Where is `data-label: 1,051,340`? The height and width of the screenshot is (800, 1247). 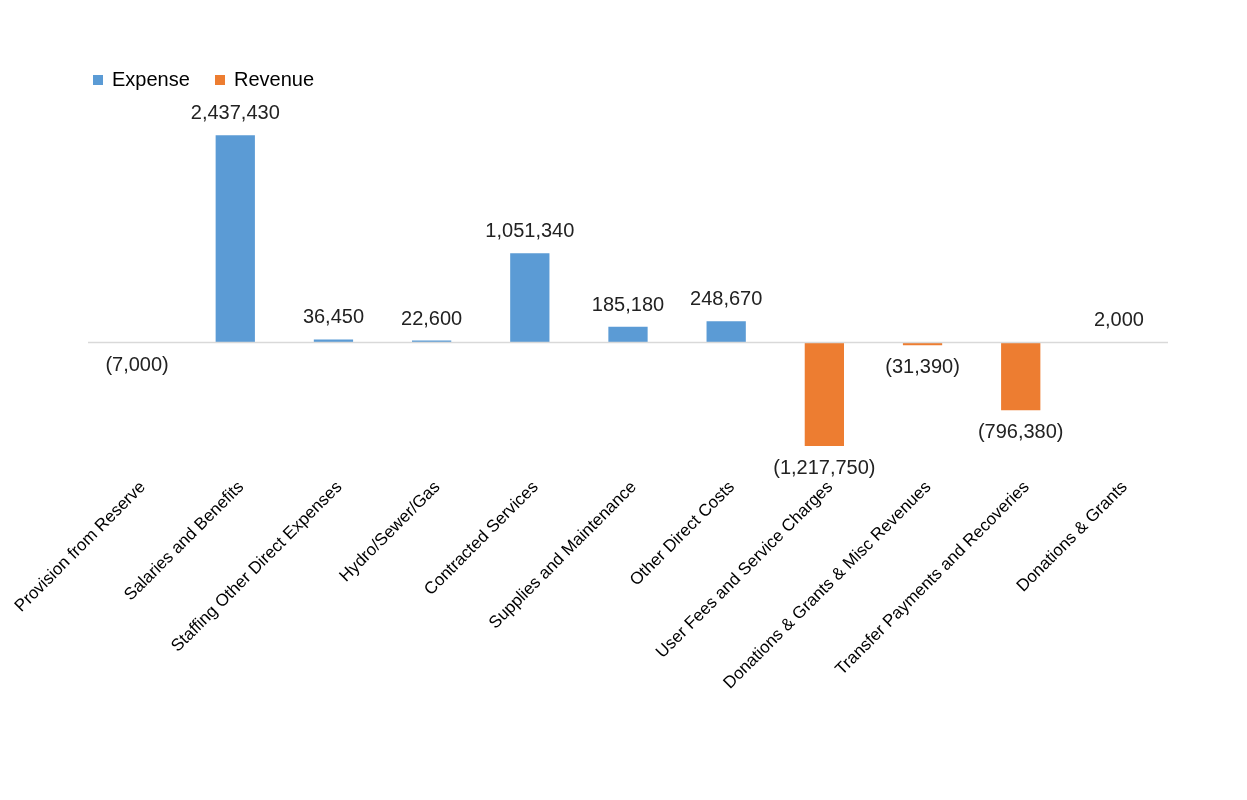
data-label: 1,051,340 is located at coordinates (530, 230).